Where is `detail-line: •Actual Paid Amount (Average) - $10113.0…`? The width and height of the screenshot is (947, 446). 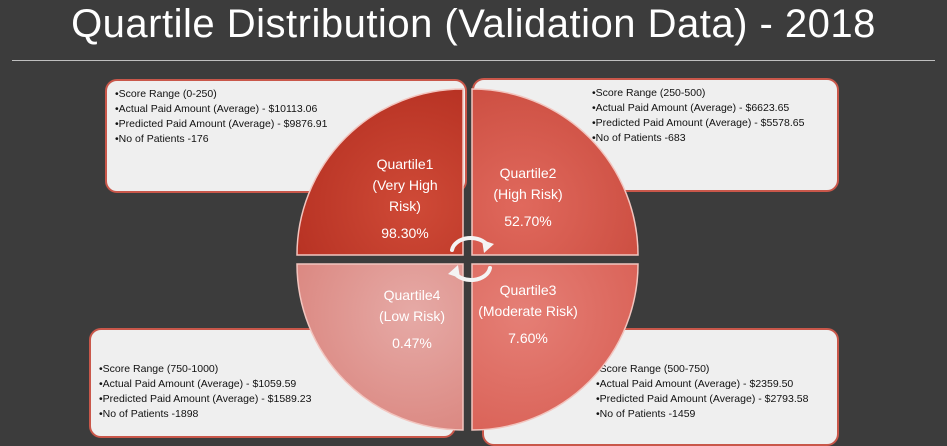
detail-line: •Actual Paid Amount (Average) - $10113.0… is located at coordinates (216, 109).